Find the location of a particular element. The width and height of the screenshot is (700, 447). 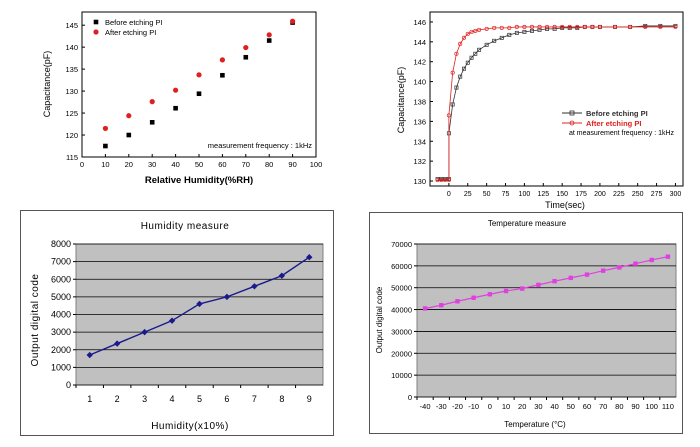

chart-title: Temperature measure is located at coordinates (527, 223).